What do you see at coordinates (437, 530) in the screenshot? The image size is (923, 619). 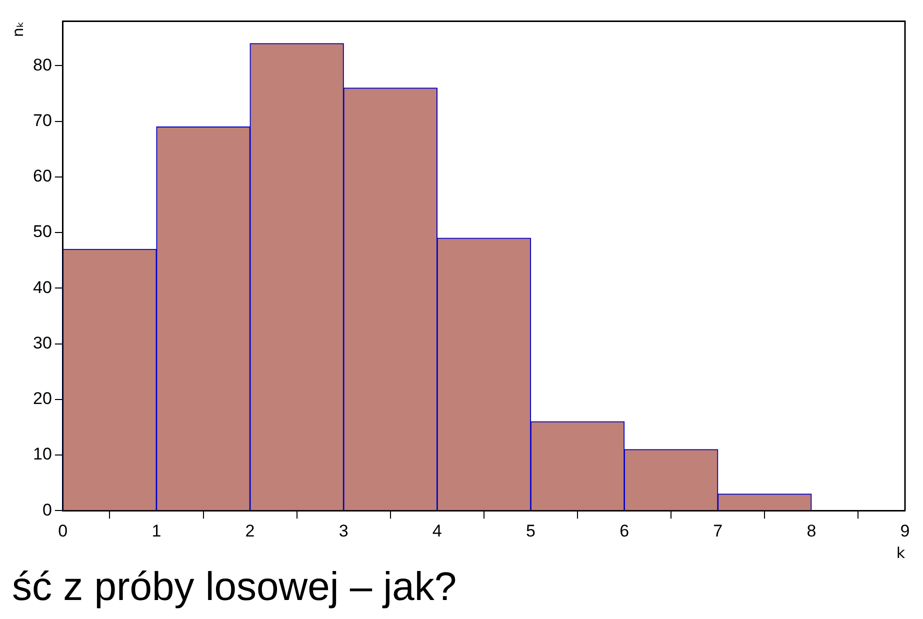 I see `x-tick-label: 4` at bounding box center [437, 530].